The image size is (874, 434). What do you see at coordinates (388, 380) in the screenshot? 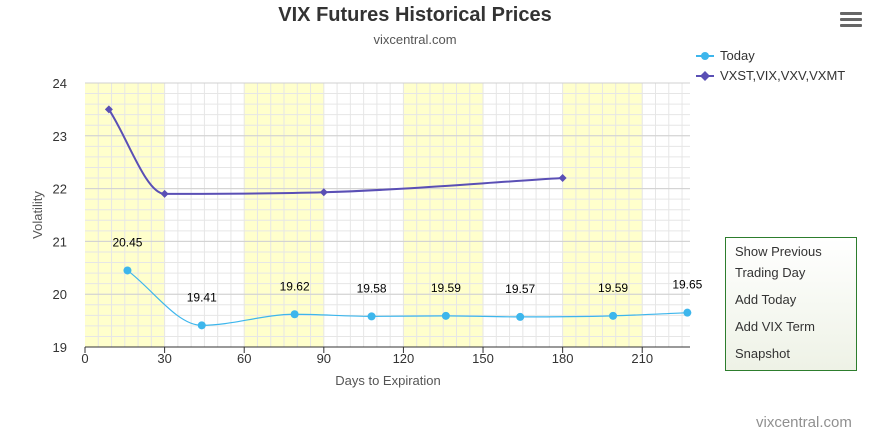
I see `x-axis-title: Days to Expiration` at bounding box center [388, 380].